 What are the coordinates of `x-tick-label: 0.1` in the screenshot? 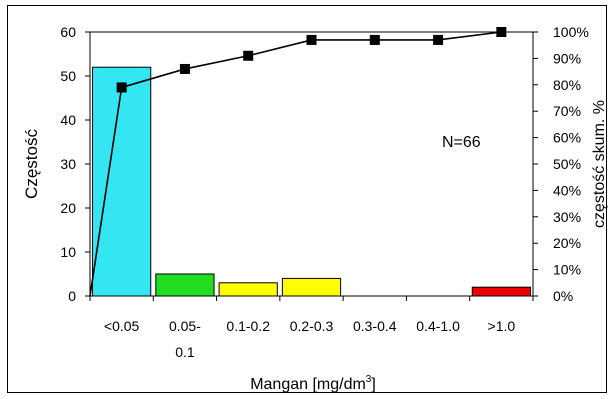 It's located at (185, 352).